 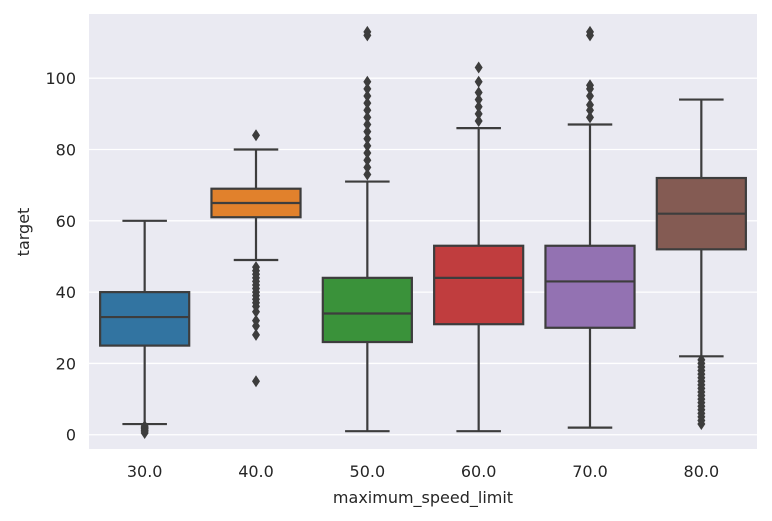 What do you see at coordinates (66, 363) in the screenshot?
I see `y-tick-label: 20` at bounding box center [66, 363].